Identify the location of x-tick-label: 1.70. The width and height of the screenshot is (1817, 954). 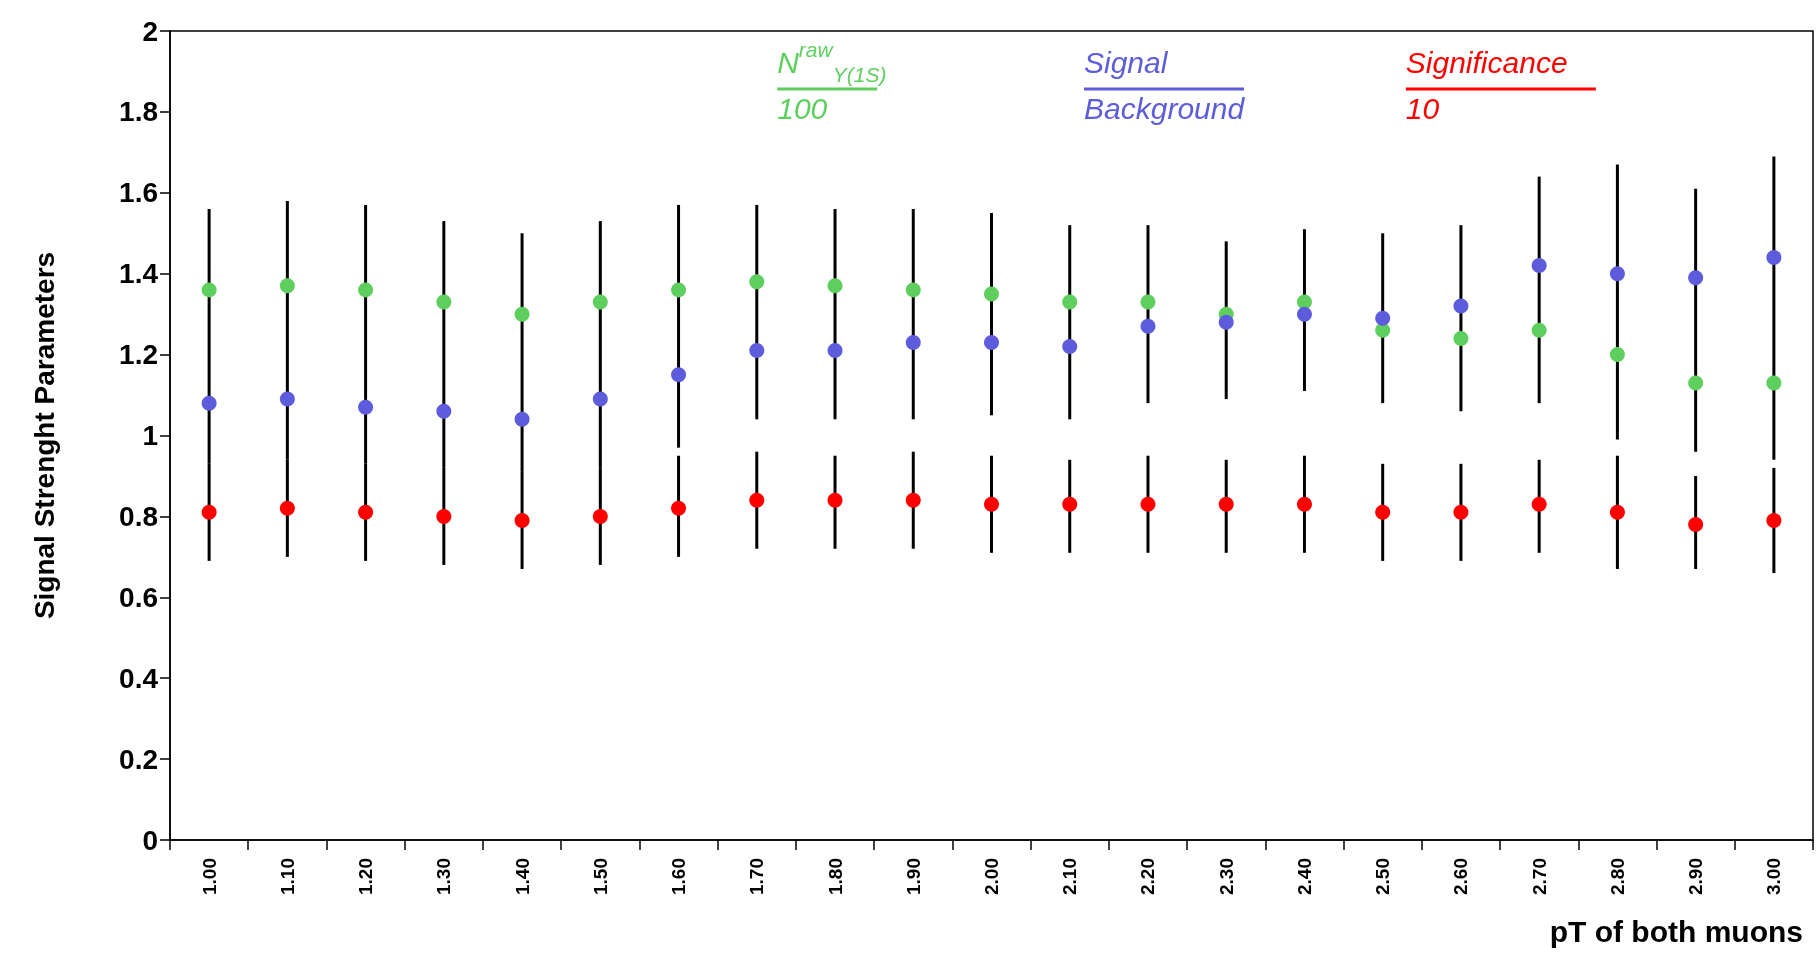
(757, 876).